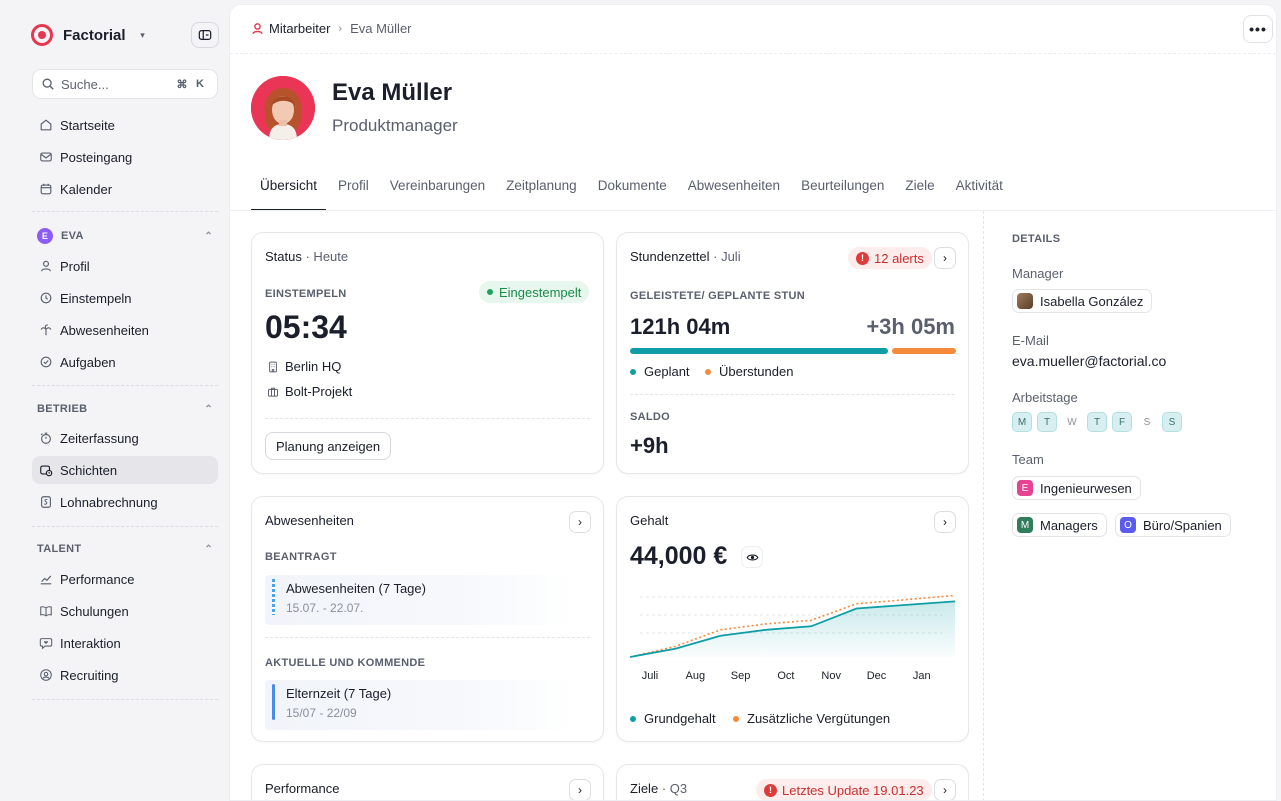  What do you see at coordinates (125, 549) in the screenshot?
I see `section-talent: TALENT ⌃` at bounding box center [125, 549].